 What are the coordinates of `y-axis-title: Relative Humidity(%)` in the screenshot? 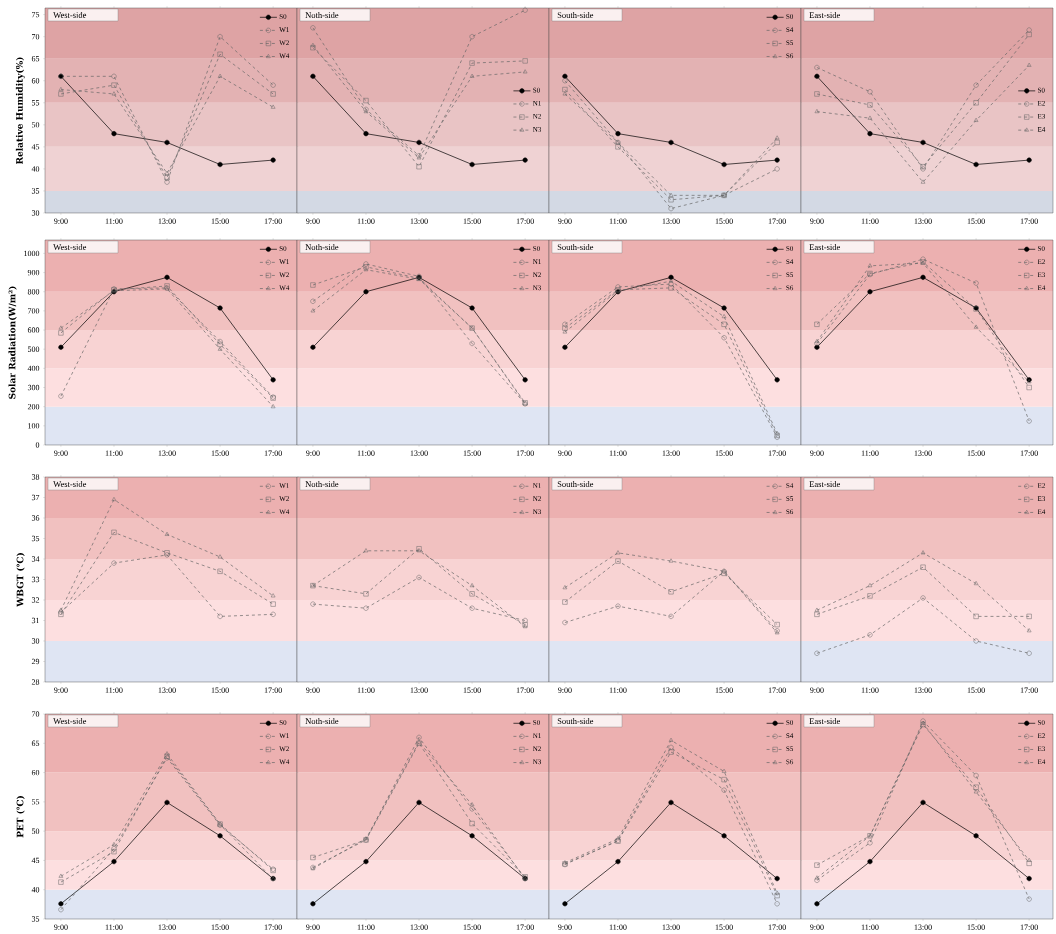 It's located at (20, 110).